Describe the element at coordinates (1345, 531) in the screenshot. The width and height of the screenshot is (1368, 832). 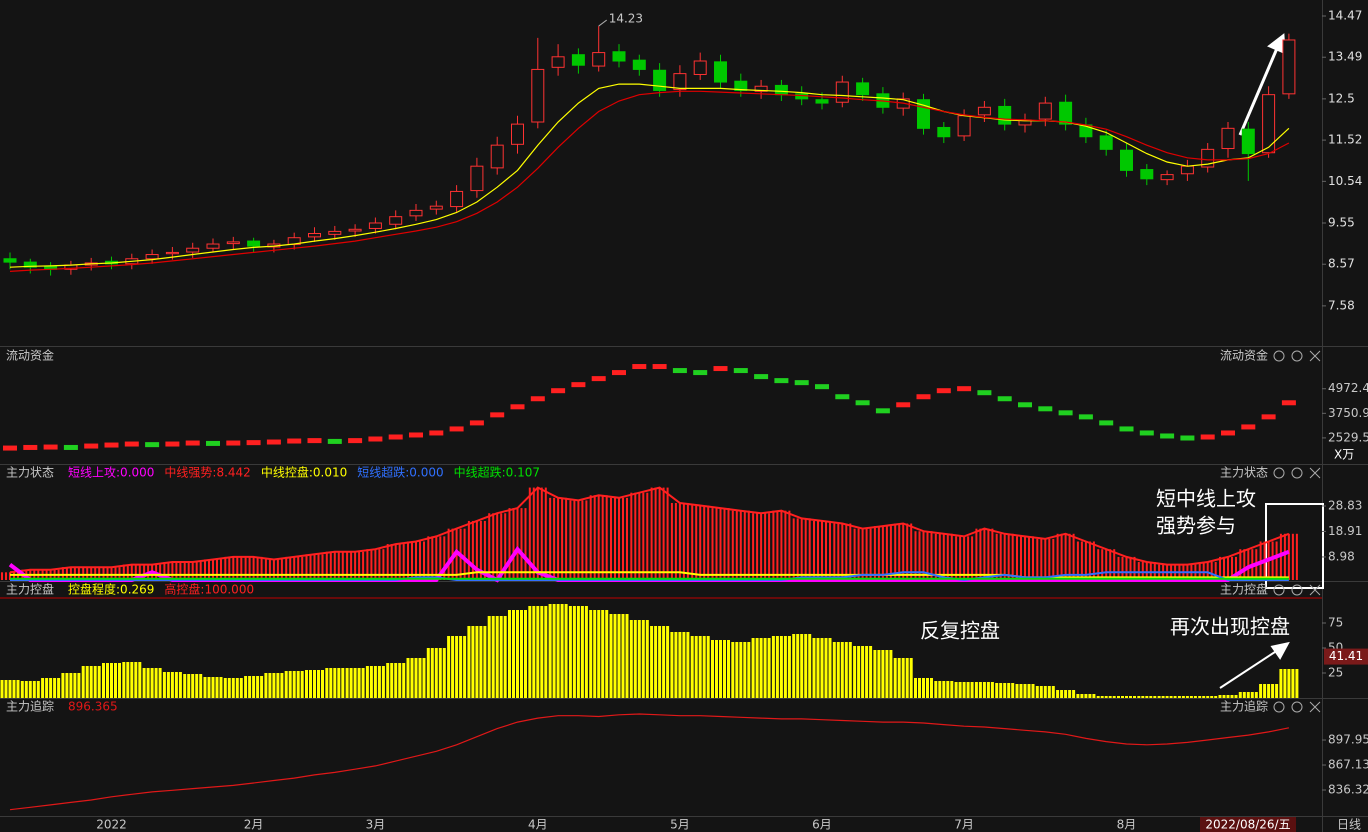
I see `y-tick-label: 18.91` at that location.